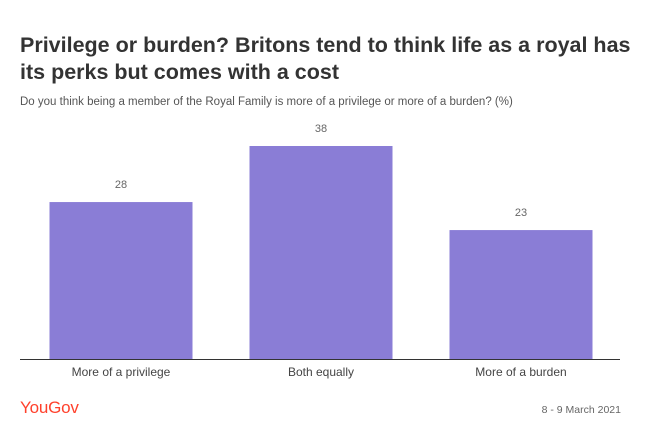 Image resolution: width=659 pixels, height=446 pixels. What do you see at coordinates (521, 213) in the screenshot?
I see `value-label-3: 23` at bounding box center [521, 213].